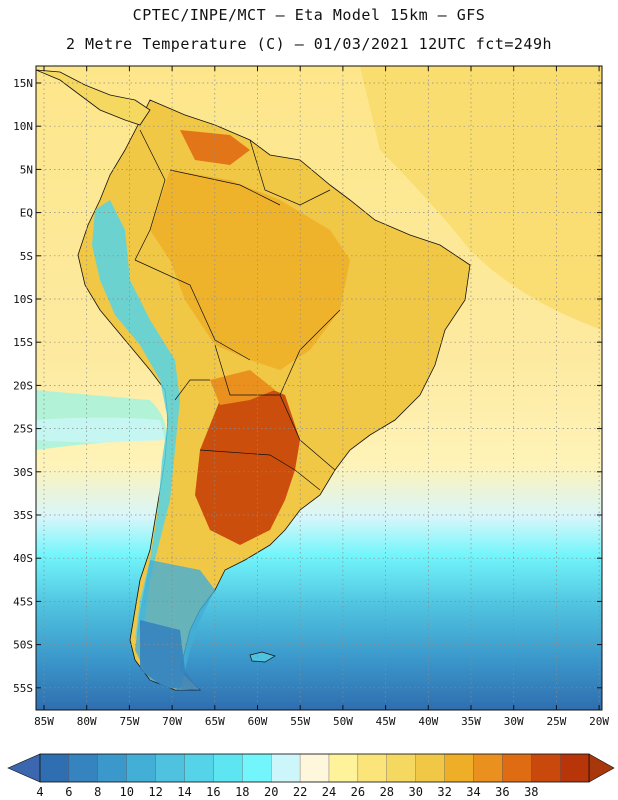  Describe the element at coordinates (23, 126) in the screenshot. I see `latitude-label: 10N` at that location.